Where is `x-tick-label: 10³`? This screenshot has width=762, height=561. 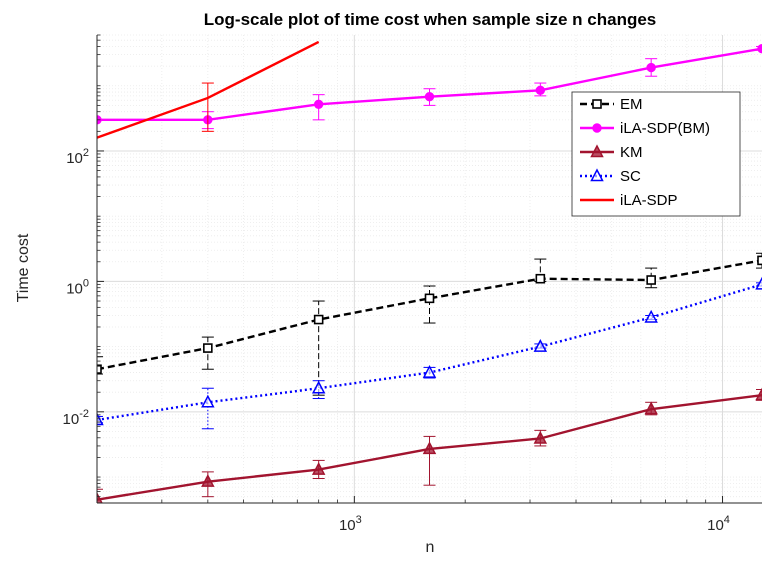 x-tick-label: 10³ is located at coordinates (350, 524).